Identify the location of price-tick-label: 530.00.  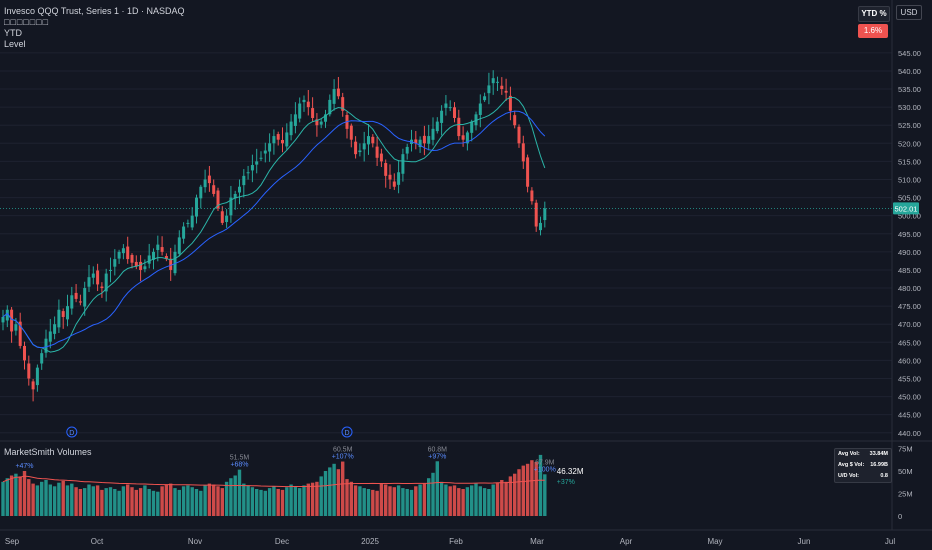
(909, 107).